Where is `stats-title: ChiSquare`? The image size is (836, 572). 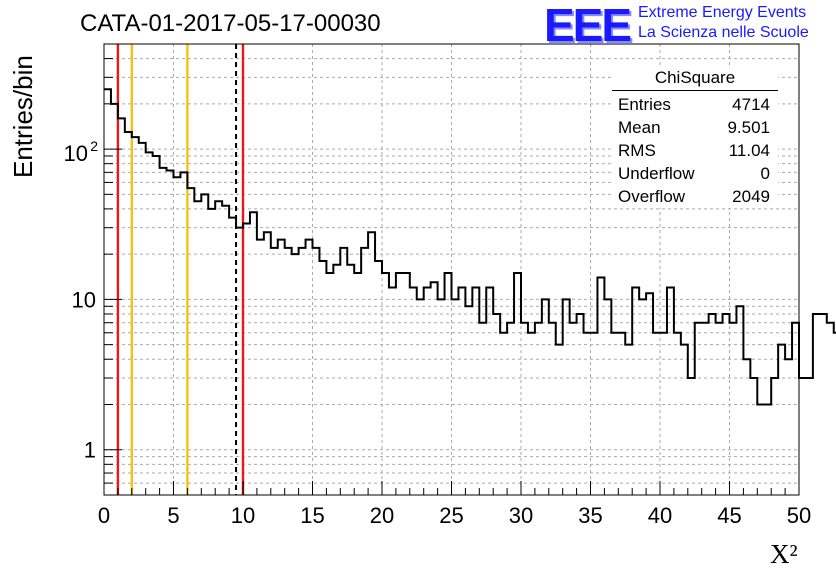
stats-title: ChiSquare is located at coordinates (695, 79).